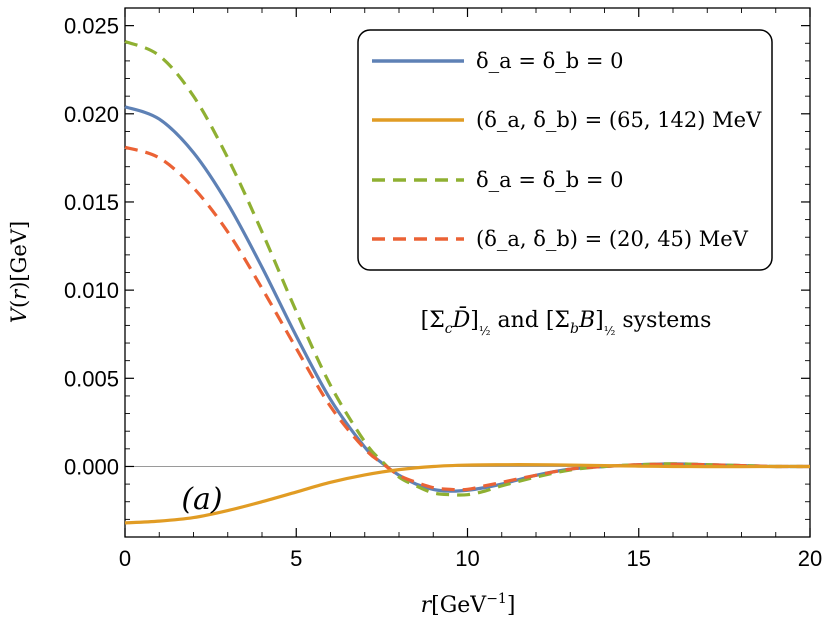 Image resolution: width=830 pixels, height=626 pixels. I want to click on legend-label: (δ_a, δ_b) = (20, 45) MeV, so click(612, 239).